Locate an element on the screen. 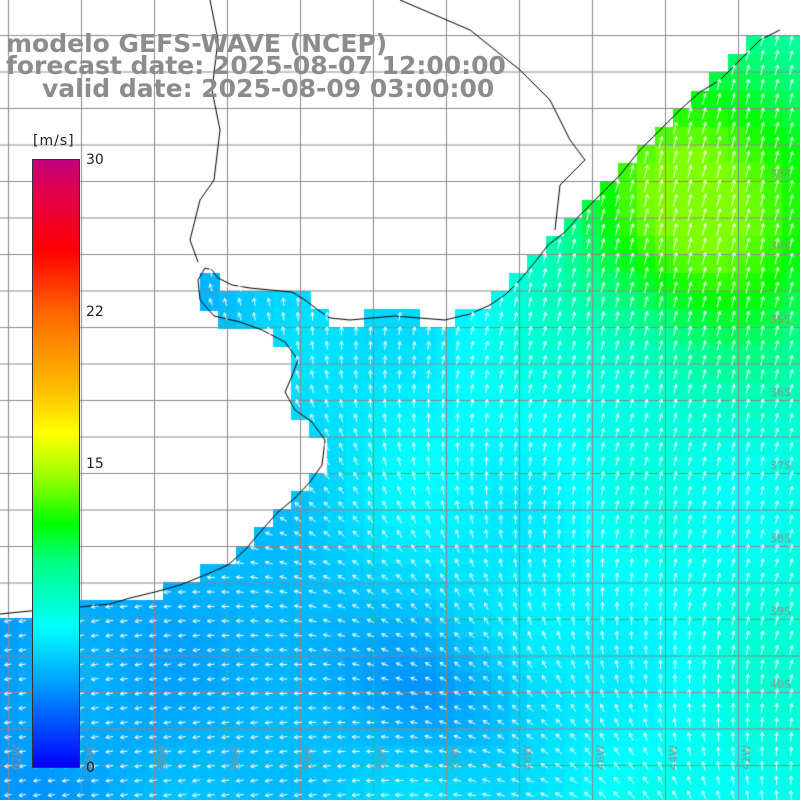 This screenshot has width=800, height=800. colorbar-tick-label: 30 is located at coordinates (95, 160).